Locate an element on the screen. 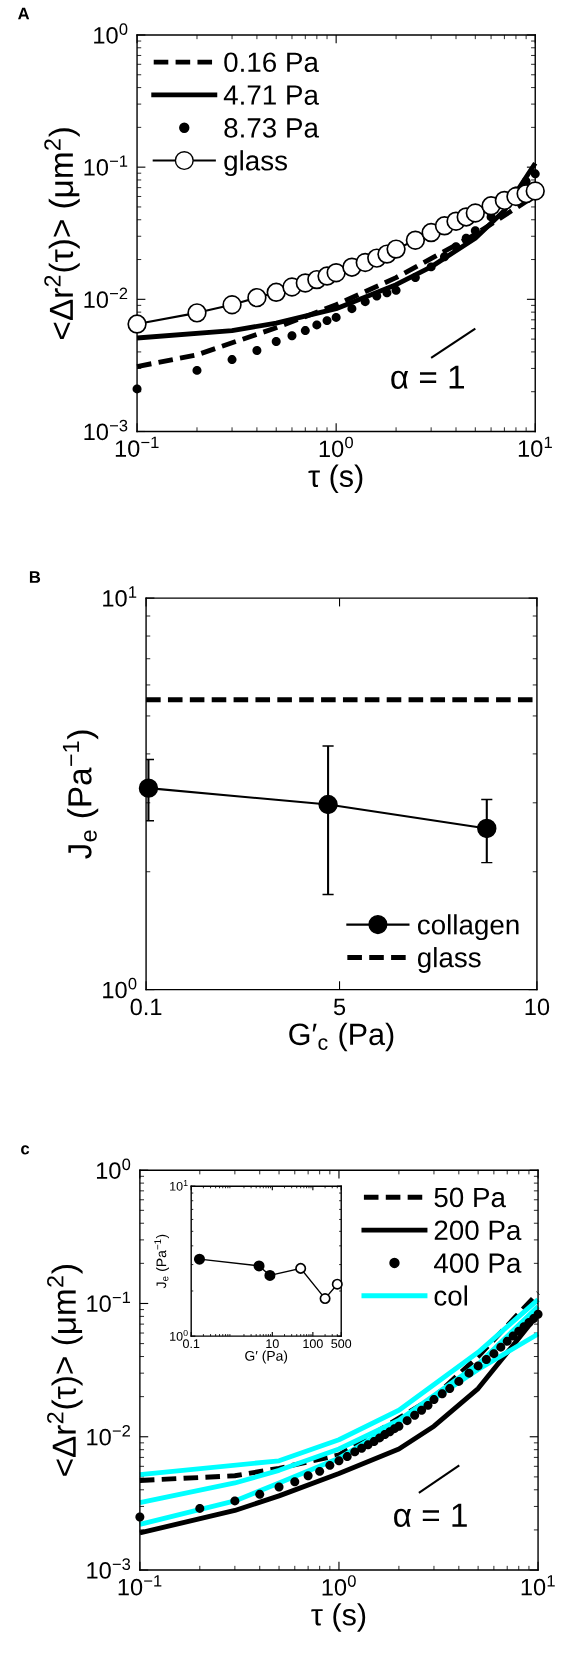  legend-label: 0.16 Pa is located at coordinates (271, 62).